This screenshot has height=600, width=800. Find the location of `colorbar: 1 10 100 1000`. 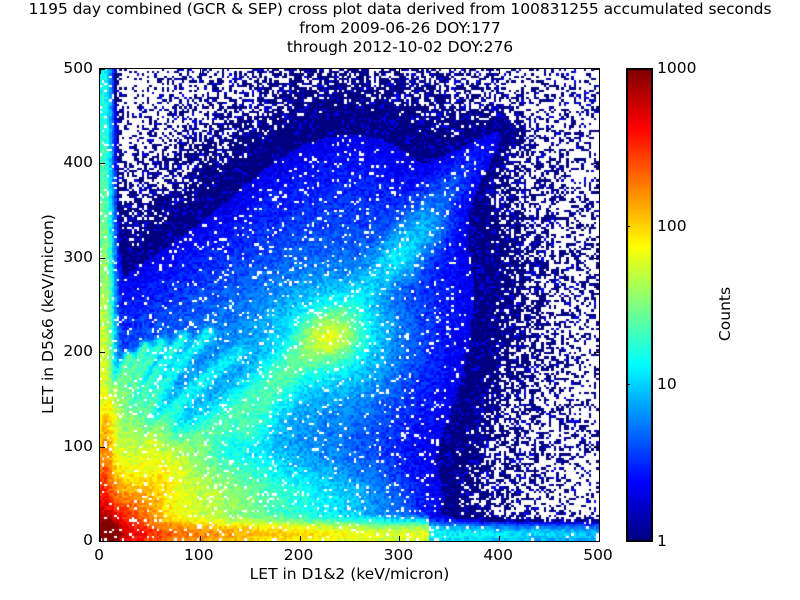

colorbar: 1 10 100 1000 is located at coordinates (661, 304).